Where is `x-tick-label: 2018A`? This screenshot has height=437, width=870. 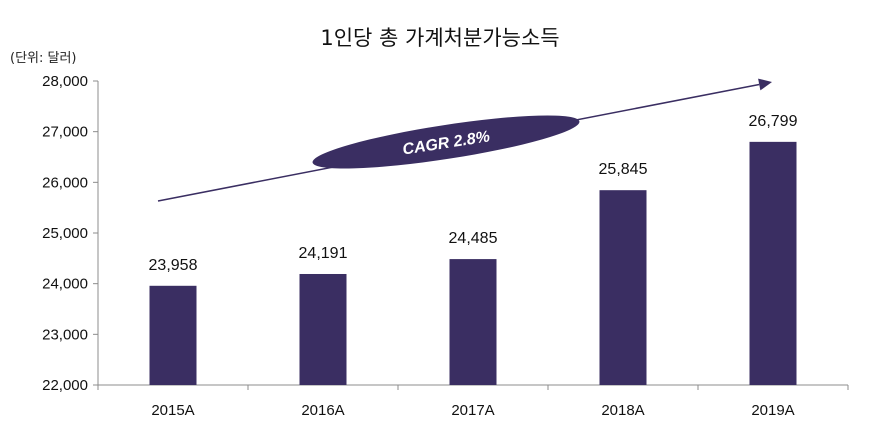 x-tick-label: 2018A is located at coordinates (622, 410).